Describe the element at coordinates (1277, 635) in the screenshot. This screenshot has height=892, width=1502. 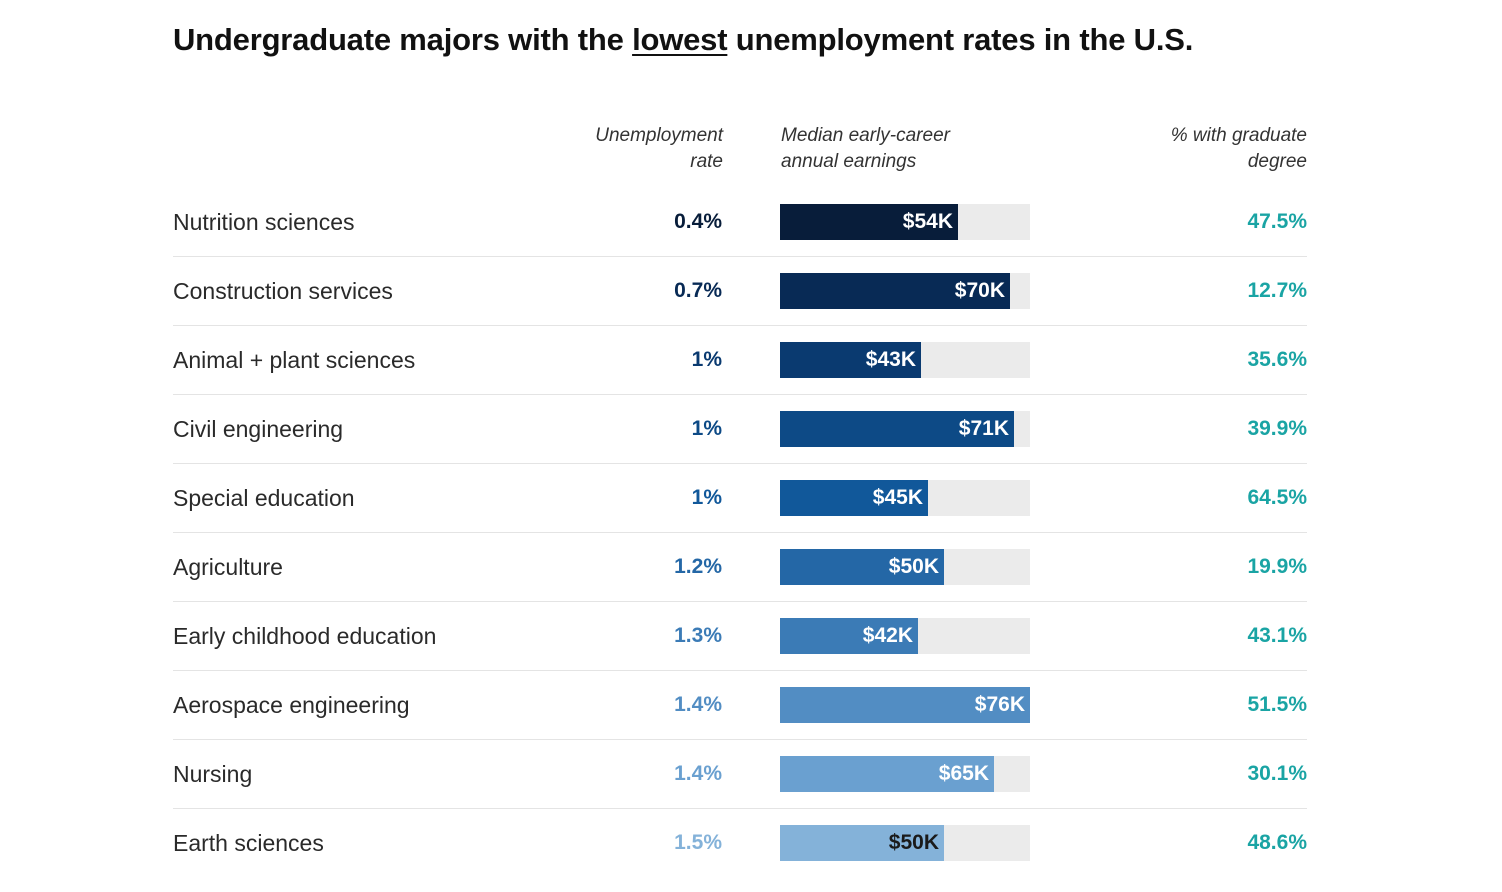
I see `graduate-degree-value: 43.1%` at that location.